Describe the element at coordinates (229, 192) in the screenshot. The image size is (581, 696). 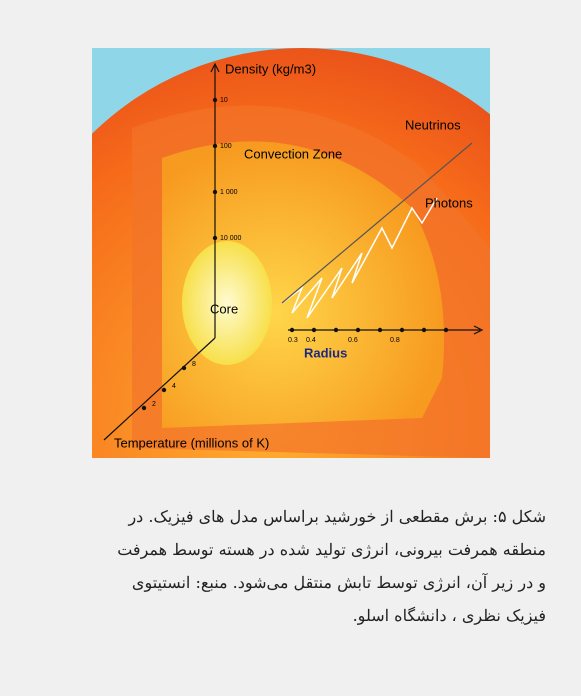
I see `density-tick: 1 000` at that location.